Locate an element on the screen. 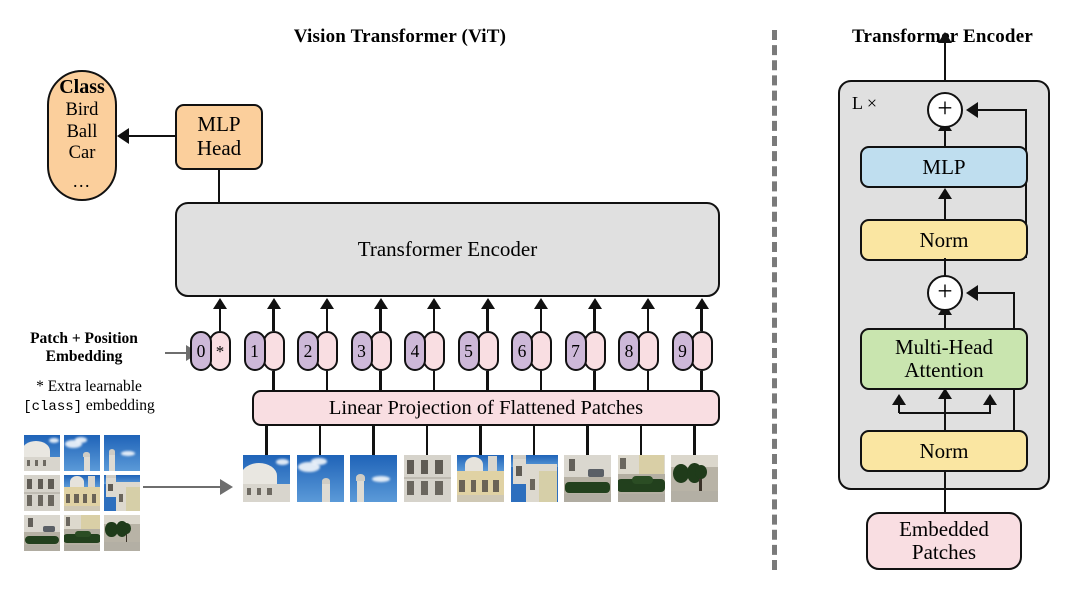 The image size is (1080, 593). layer-repeat-label: L × is located at coordinates (864, 103).